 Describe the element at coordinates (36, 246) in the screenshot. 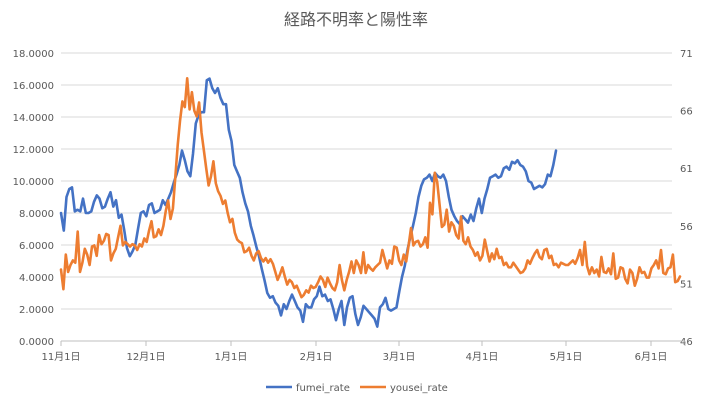

I see `left-tick-label: 6.0000` at that location.